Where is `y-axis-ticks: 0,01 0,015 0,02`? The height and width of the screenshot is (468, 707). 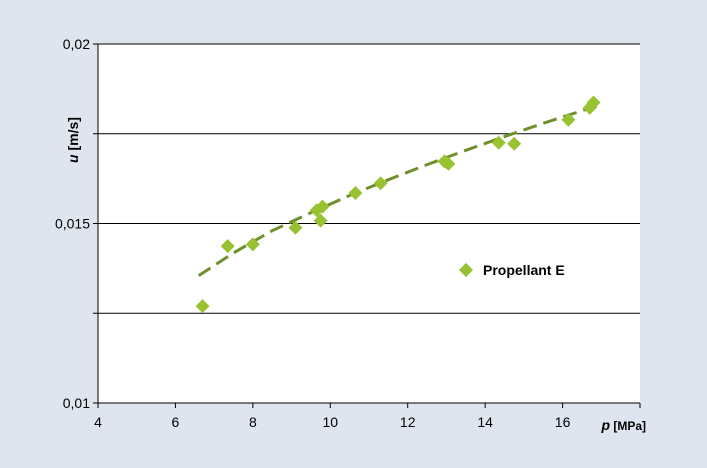 y-axis-ticks: 0,01 0,015 0,02 is located at coordinates (76, 223).